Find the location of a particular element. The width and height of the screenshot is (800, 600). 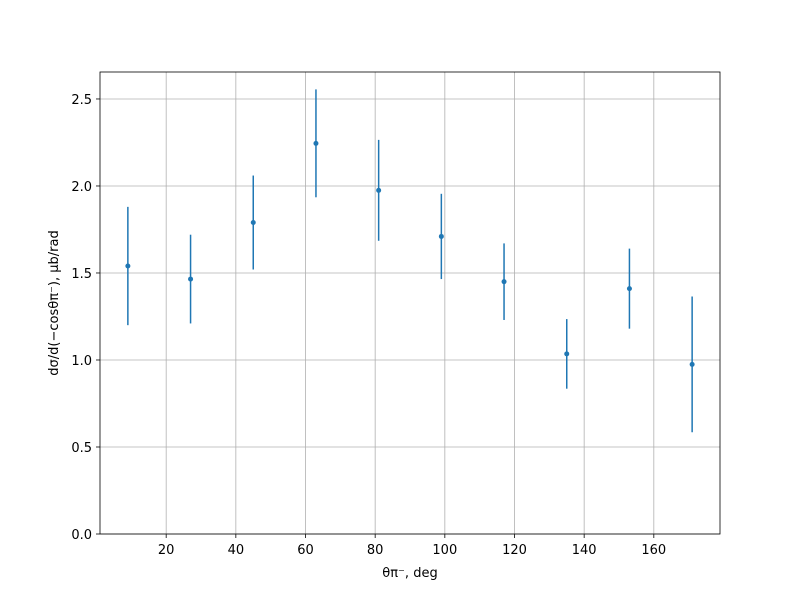

y-axis-label: dσ/d(−cosθπ⁻), μb/rad is located at coordinates (54, 302).